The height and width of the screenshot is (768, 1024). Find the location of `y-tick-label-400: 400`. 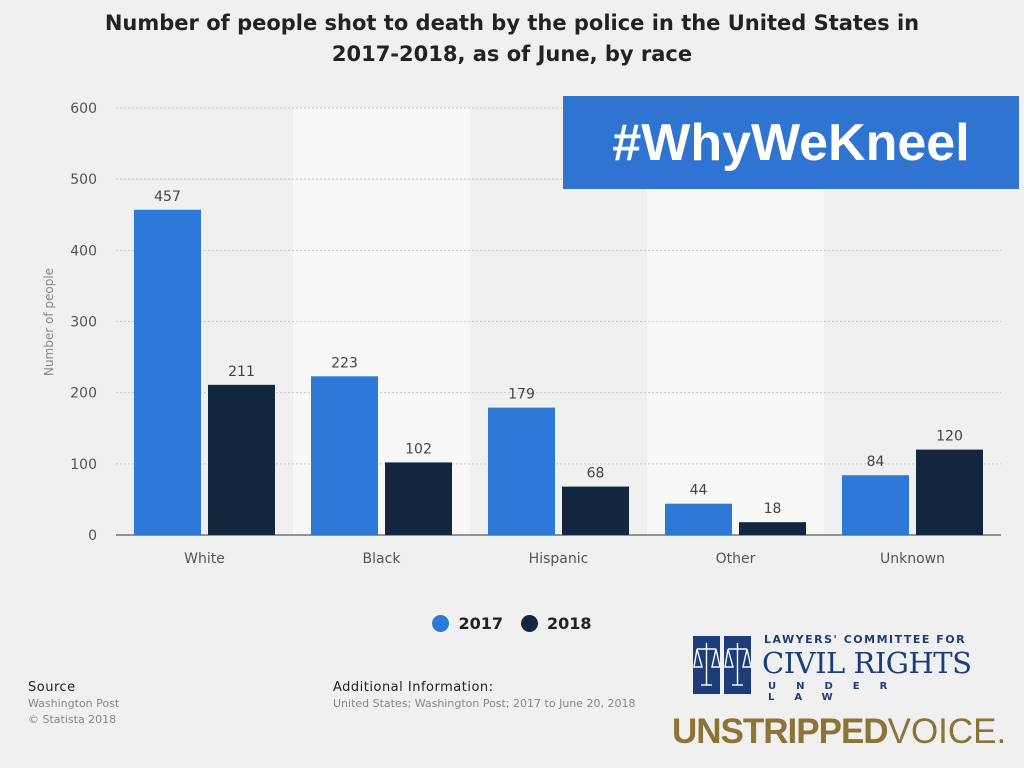

y-tick-label-400: 400 is located at coordinates (83, 251).